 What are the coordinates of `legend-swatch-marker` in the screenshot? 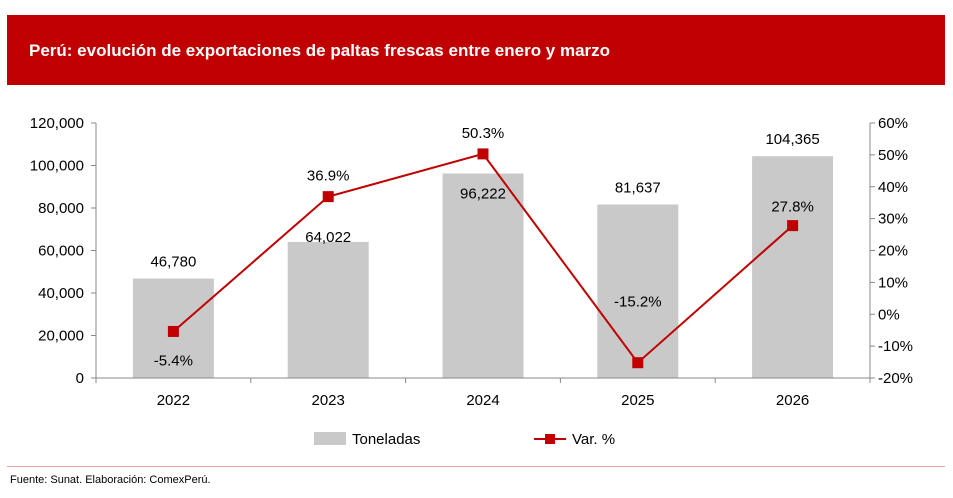 It's located at (550, 439).